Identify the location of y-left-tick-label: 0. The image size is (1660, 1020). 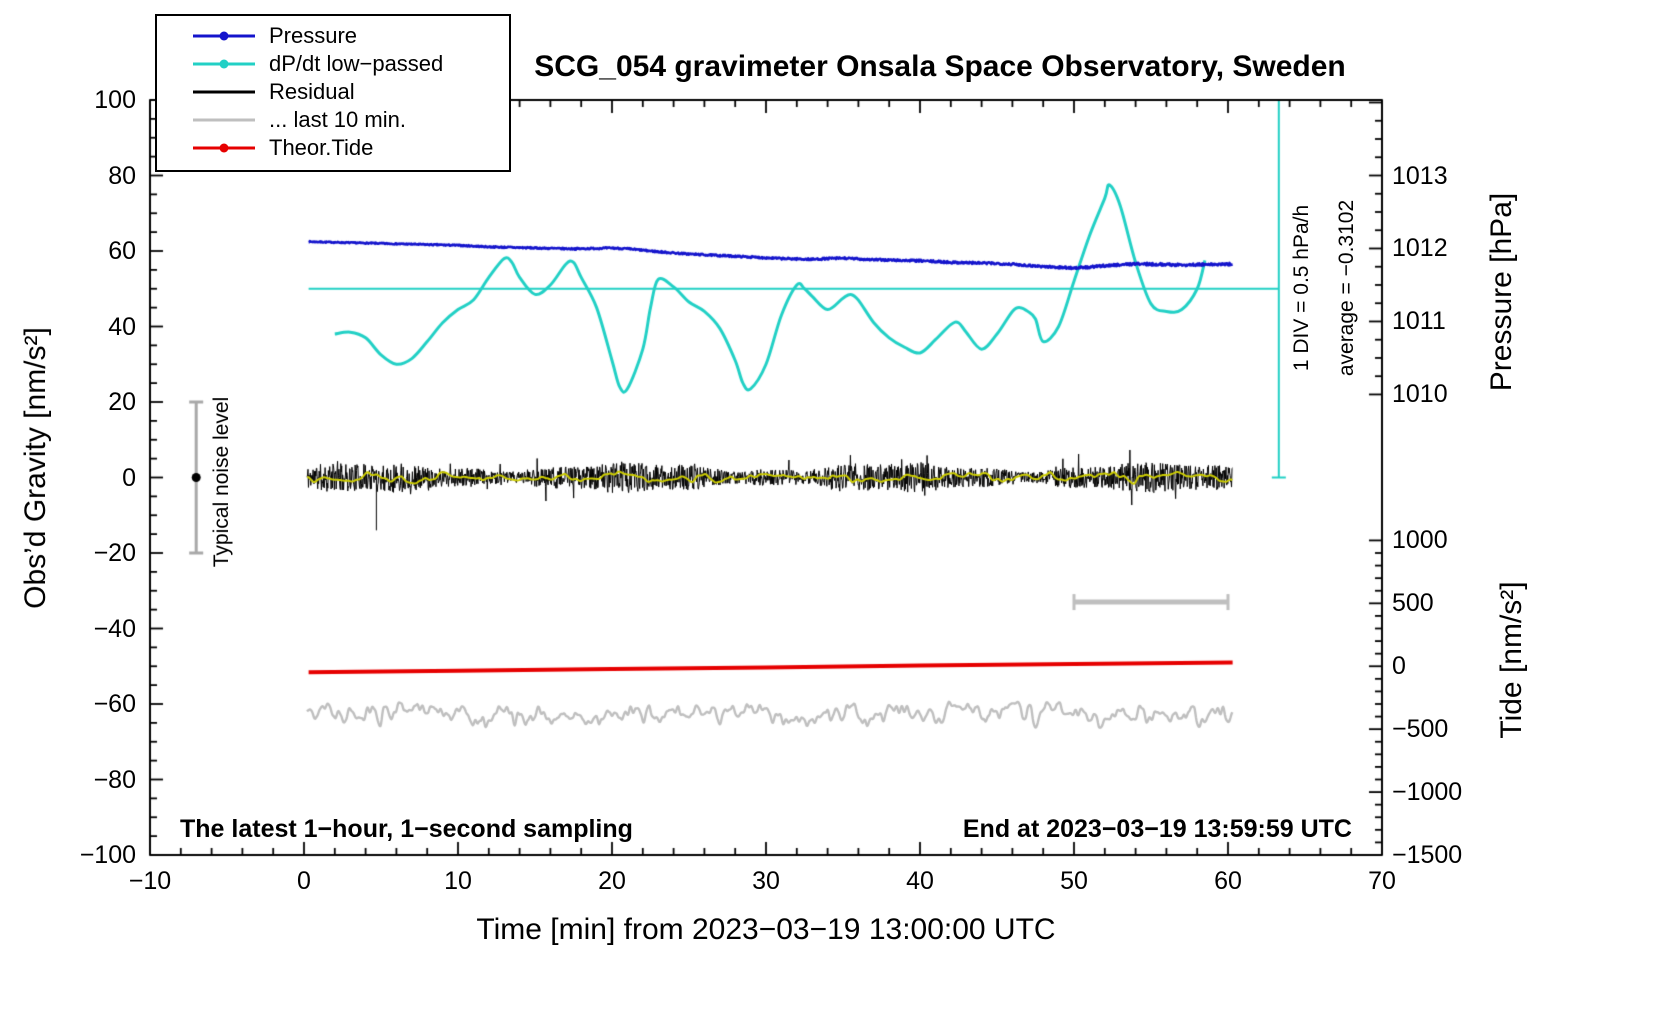
(129, 477).